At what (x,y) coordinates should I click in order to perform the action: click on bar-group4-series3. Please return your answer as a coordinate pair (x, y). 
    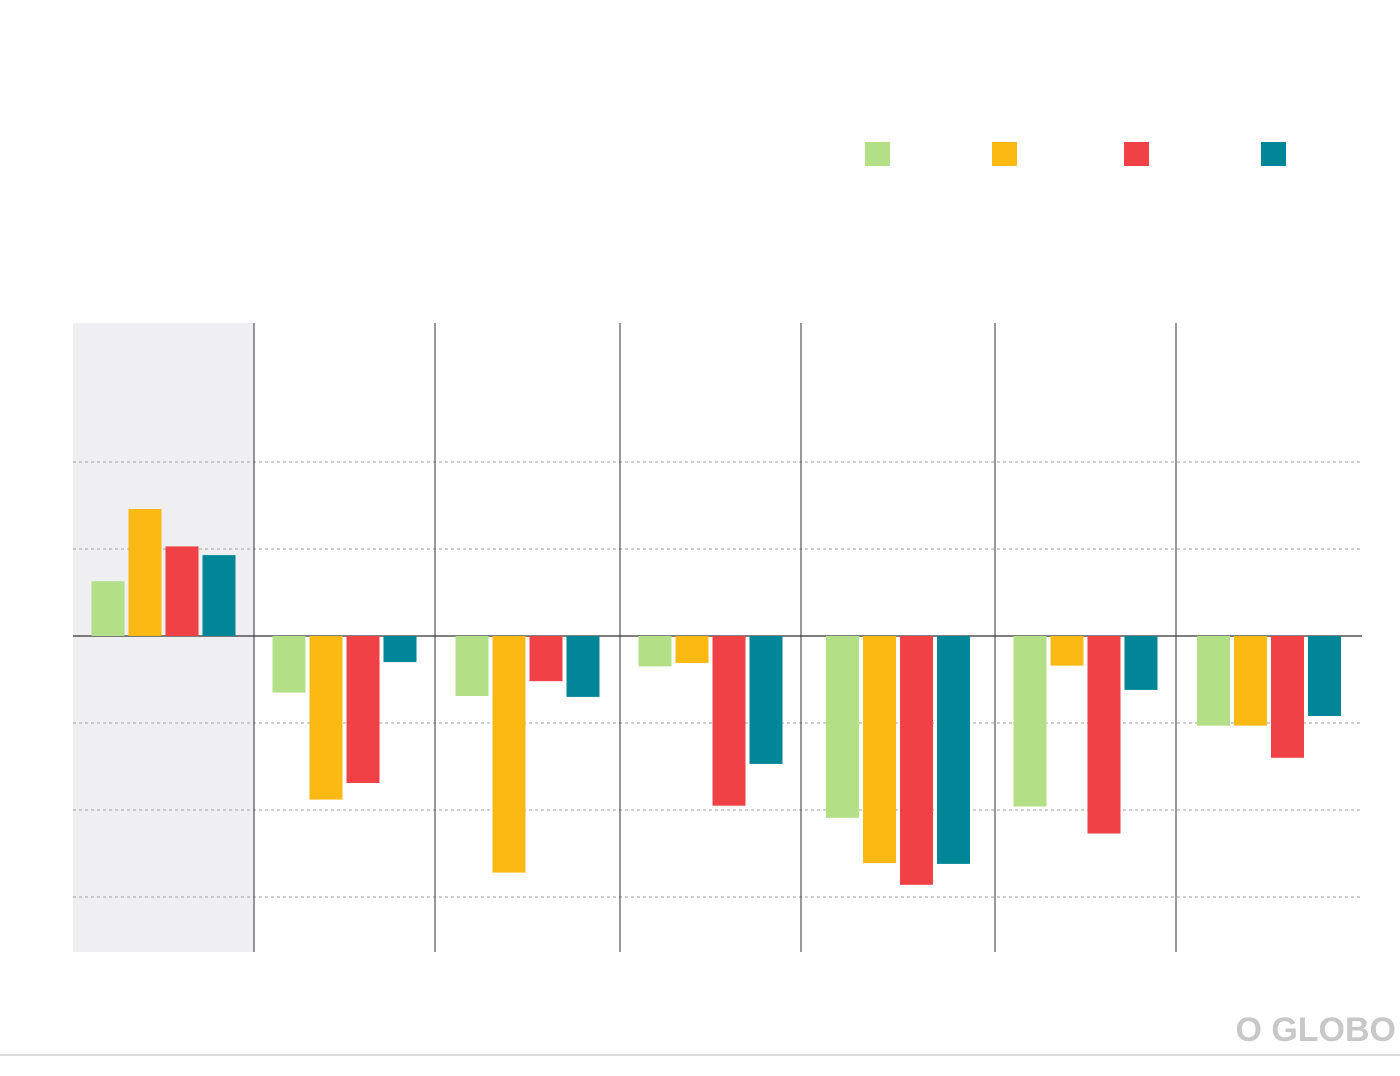
    Looking at the image, I should click on (953, 750).